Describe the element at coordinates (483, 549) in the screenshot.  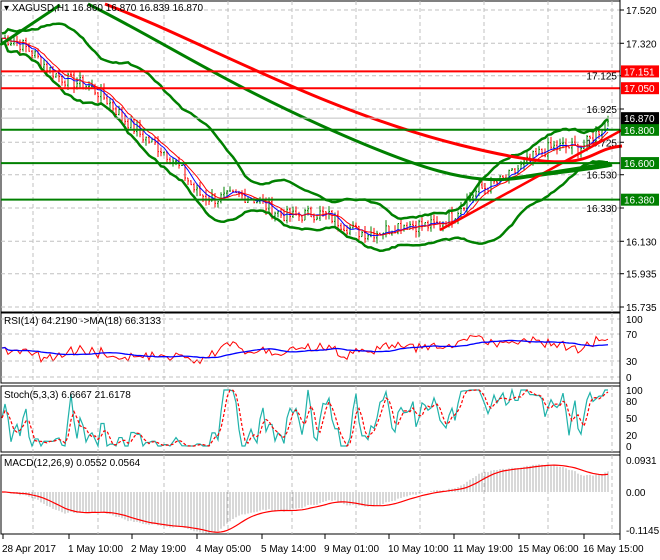
I see `time-tick-label: 11 May 19:00` at that location.